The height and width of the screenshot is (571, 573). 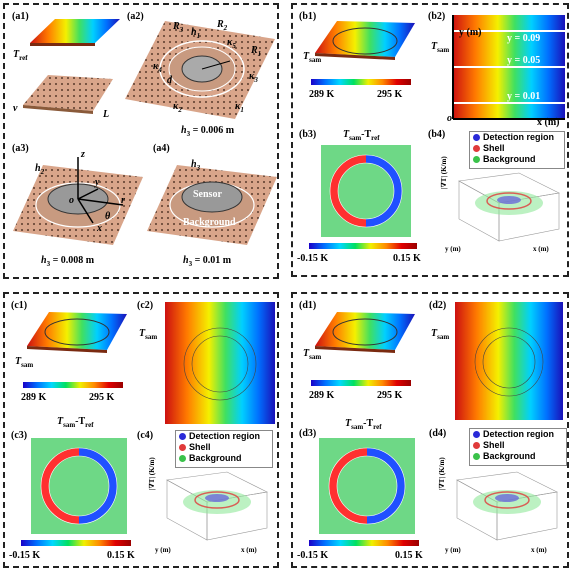 What do you see at coordinates (504, 456) in the screenshot?
I see `legend-item-background-d: Background` at bounding box center [504, 456].